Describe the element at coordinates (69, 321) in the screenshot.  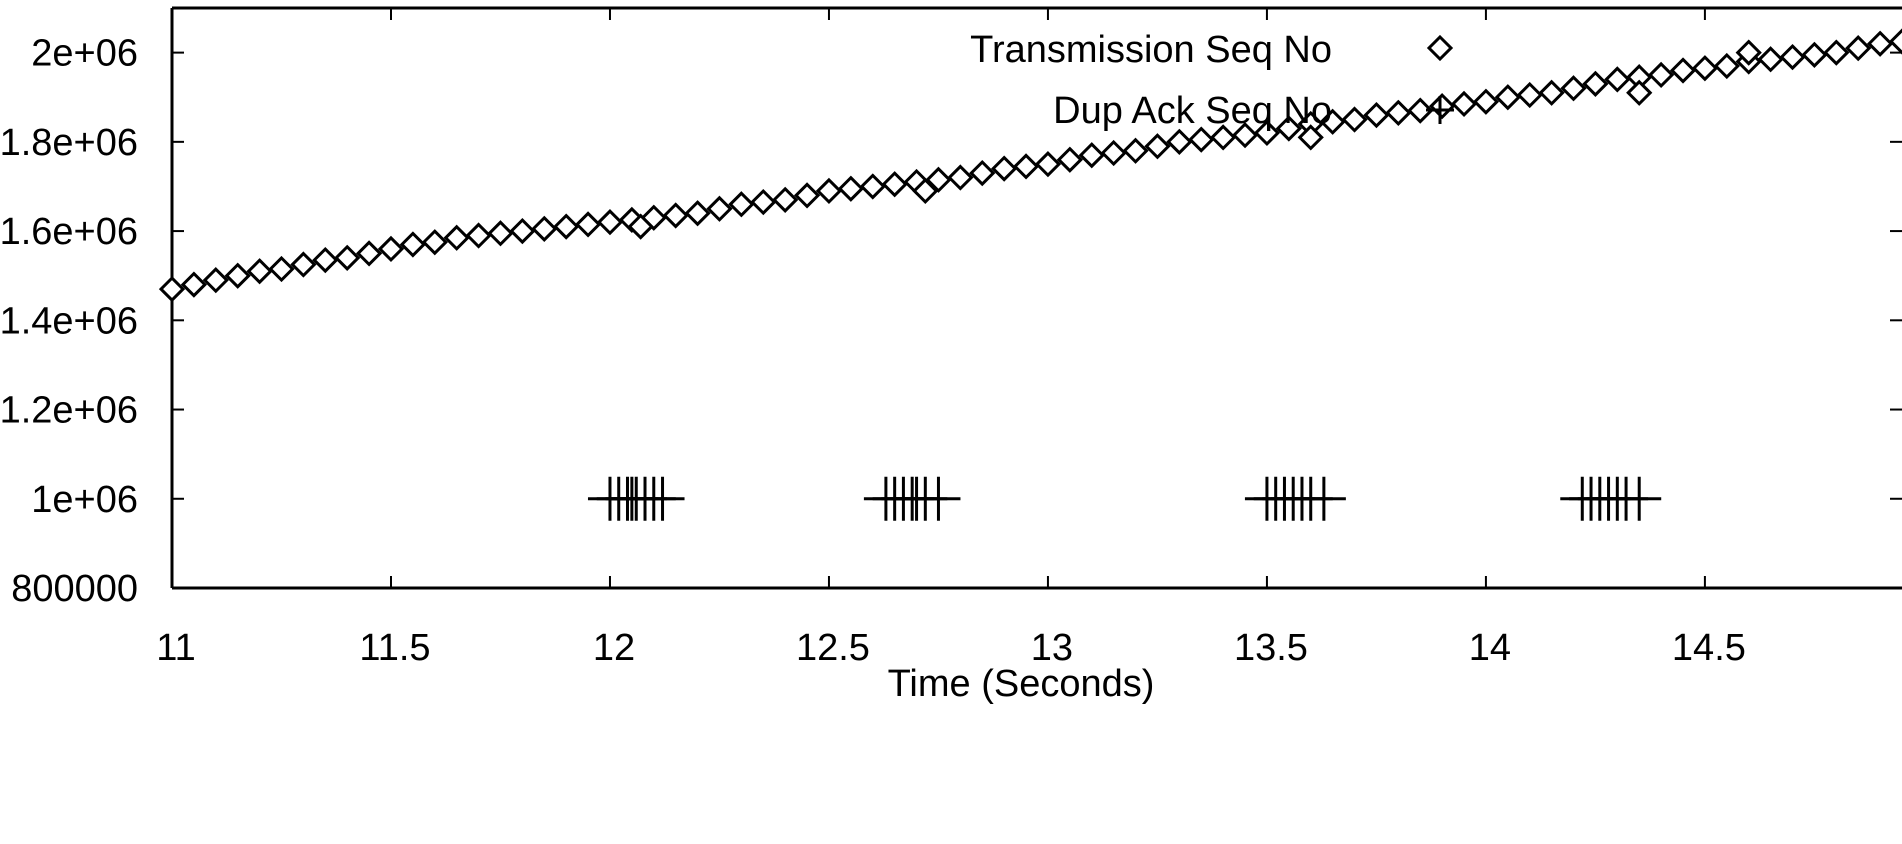
I see `y-tick-label: 1.4e+06` at that location.